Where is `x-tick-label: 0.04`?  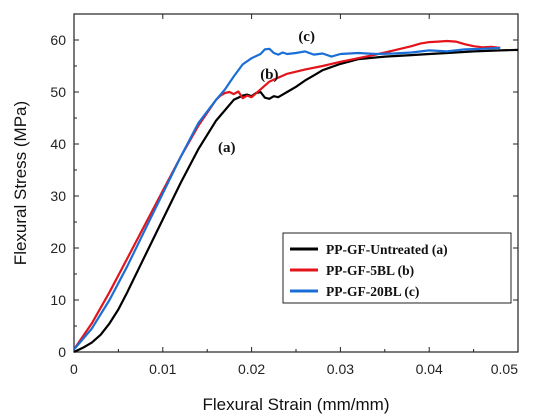
x-tick-label: 0.04 is located at coordinates (429, 369).